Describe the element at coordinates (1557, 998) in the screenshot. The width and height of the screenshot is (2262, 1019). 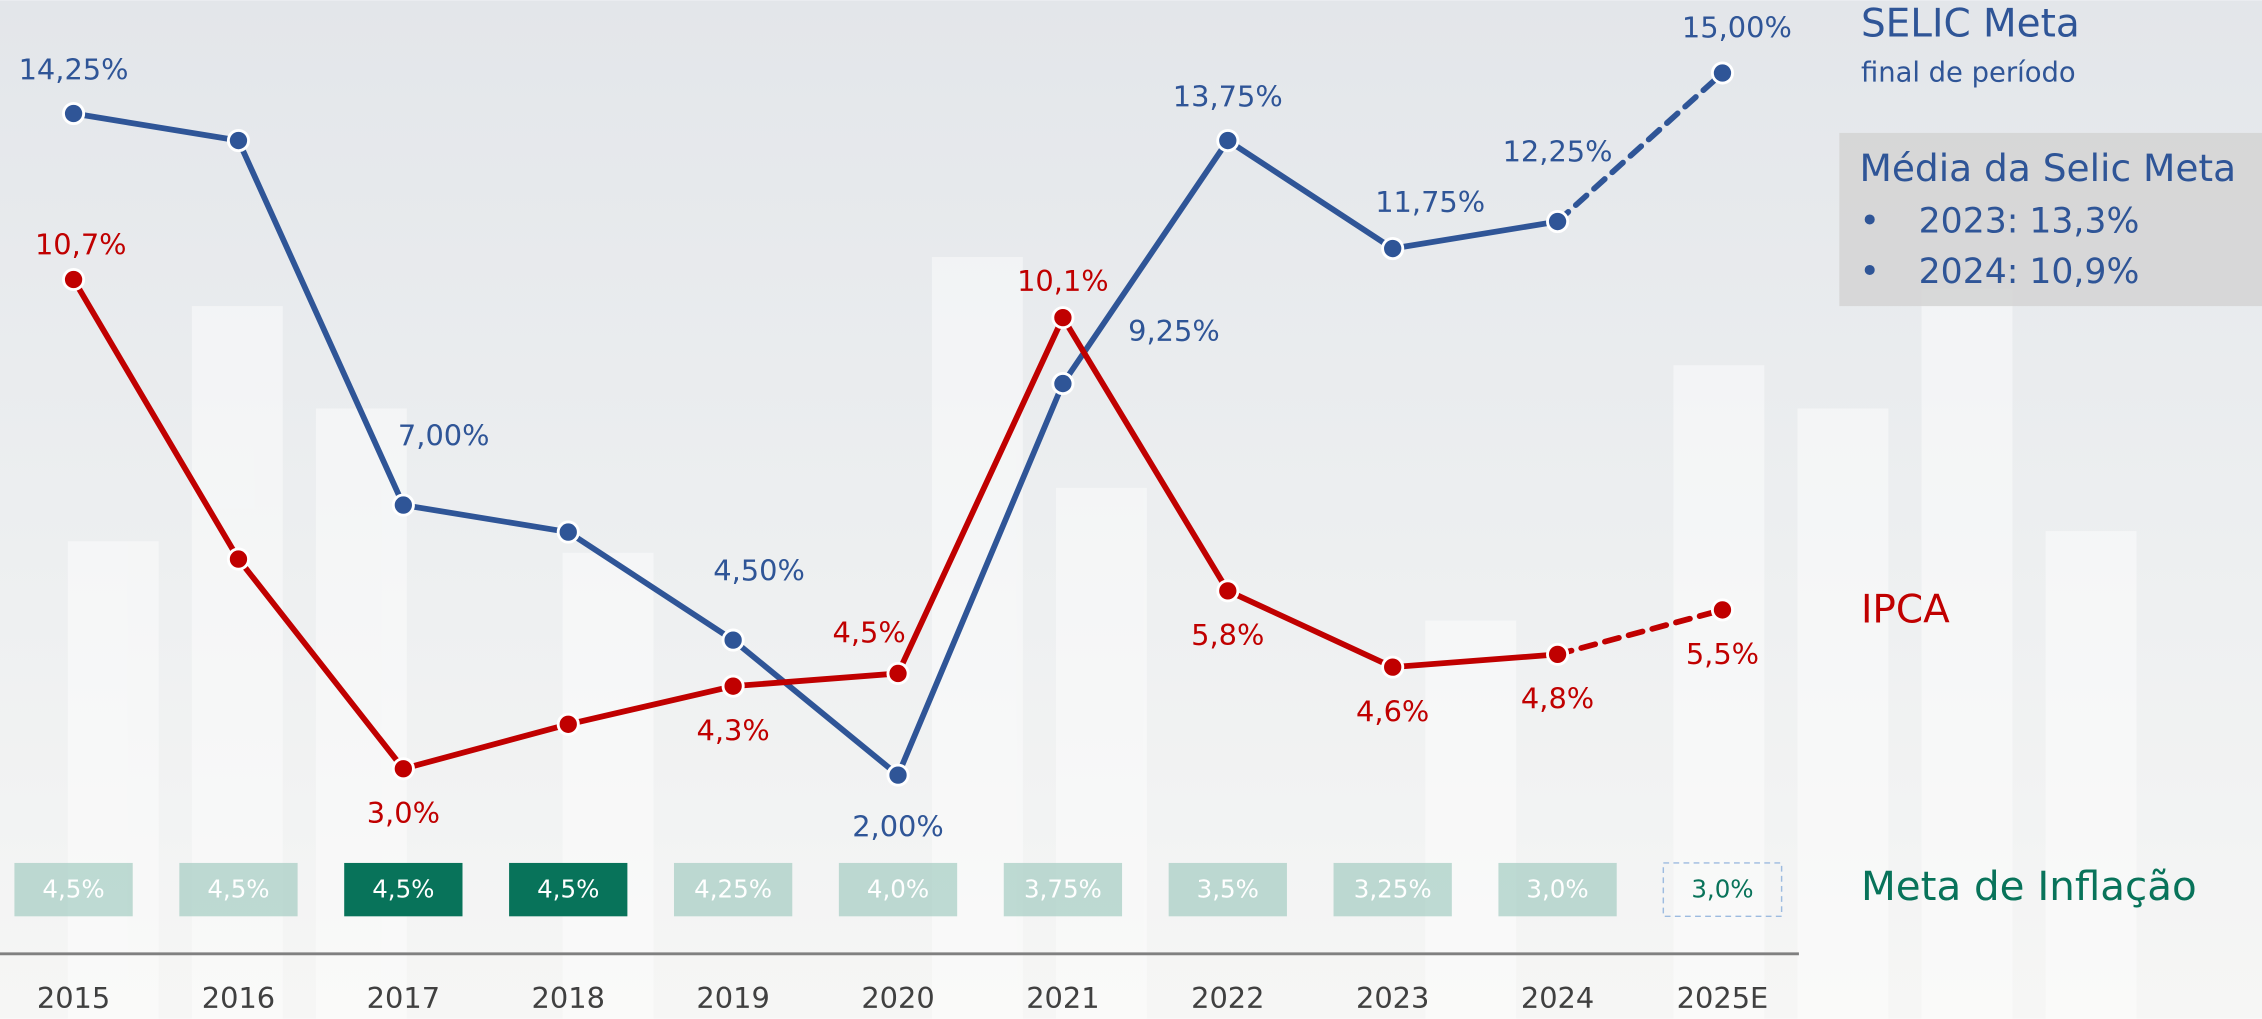
I see `x-tick-label: 2024` at that location.